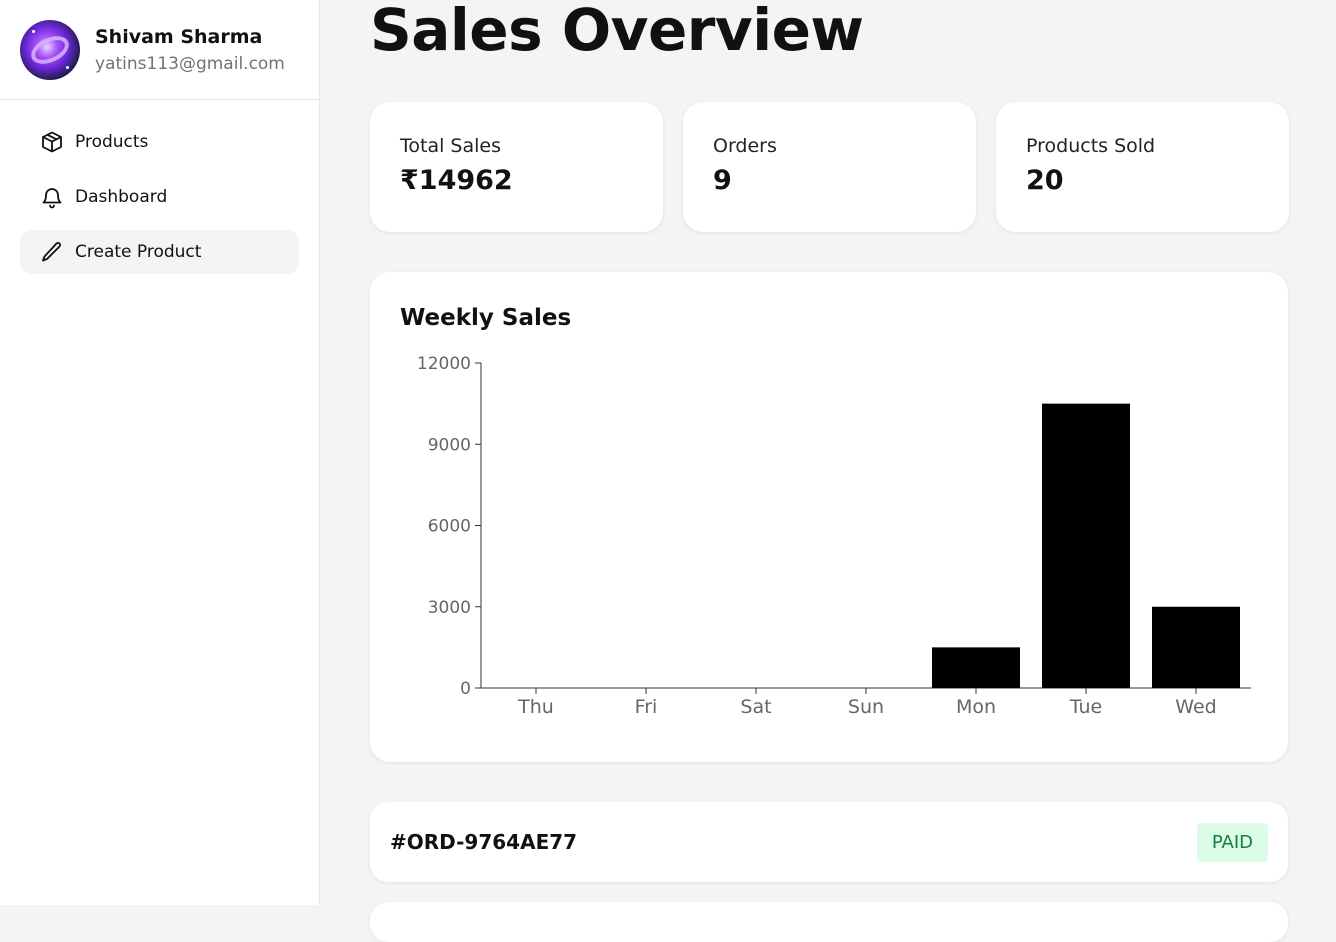 This screenshot has height=942, width=1336. Describe the element at coordinates (484, 842) in the screenshot. I see `order-id: #ORD-9764AE77` at that location.